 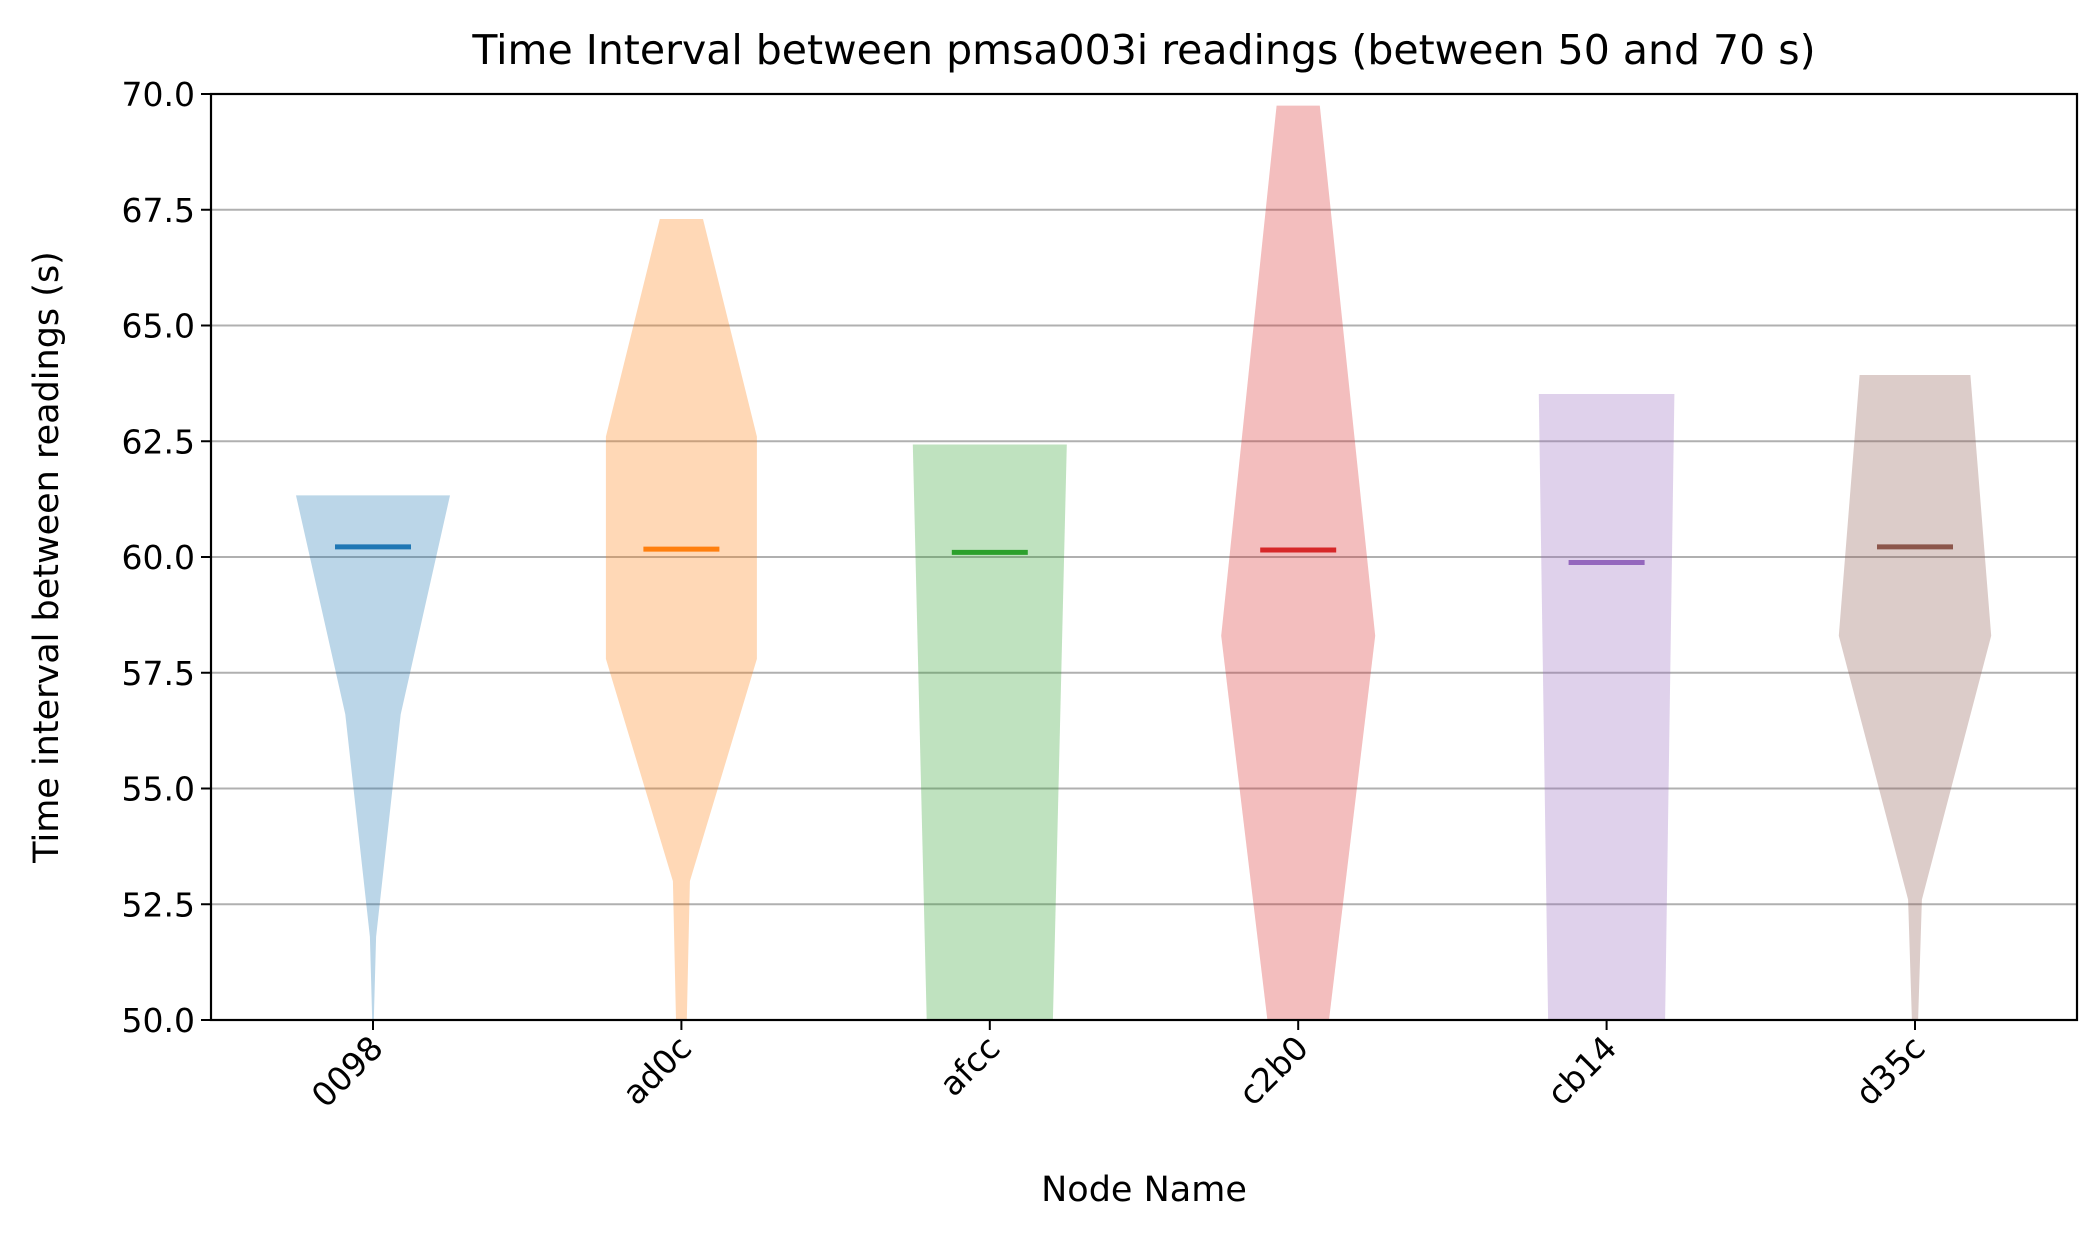 What do you see at coordinates (1144, 555) in the screenshot?
I see `median-markers` at bounding box center [1144, 555].